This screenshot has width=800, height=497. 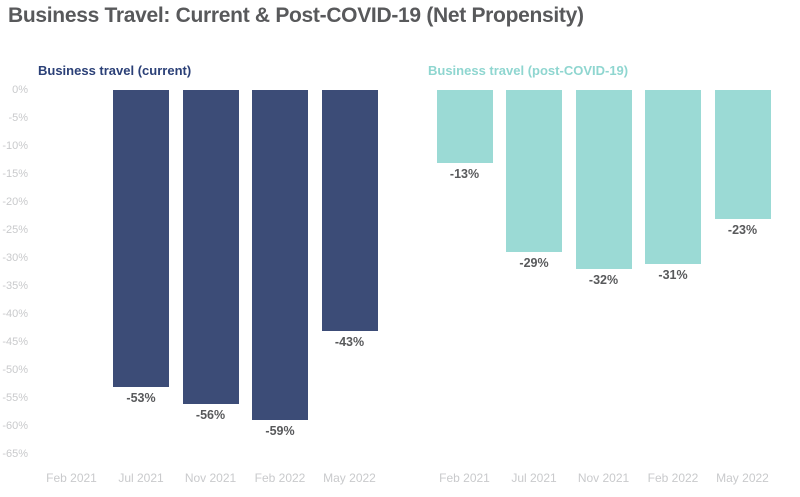 What do you see at coordinates (280, 431) in the screenshot?
I see `bar-value-label: -59%` at bounding box center [280, 431].